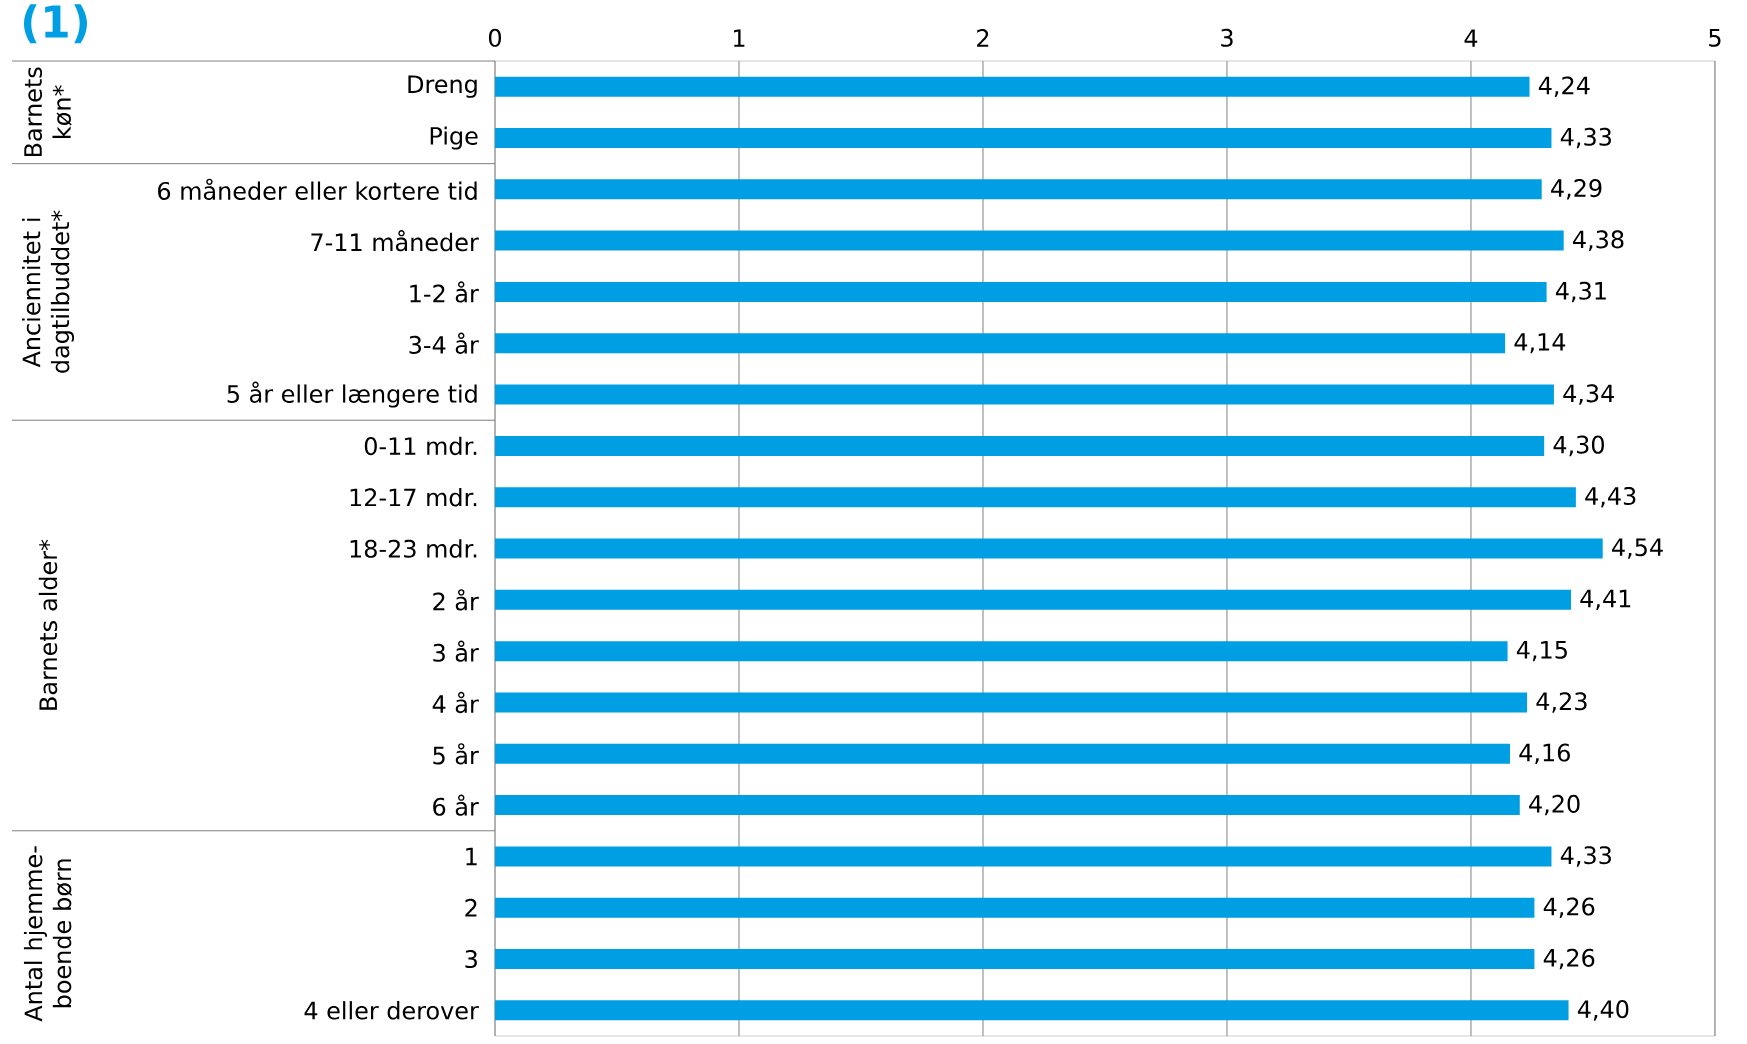  I want to click on y-tick-label: 2 år, so click(456, 600).